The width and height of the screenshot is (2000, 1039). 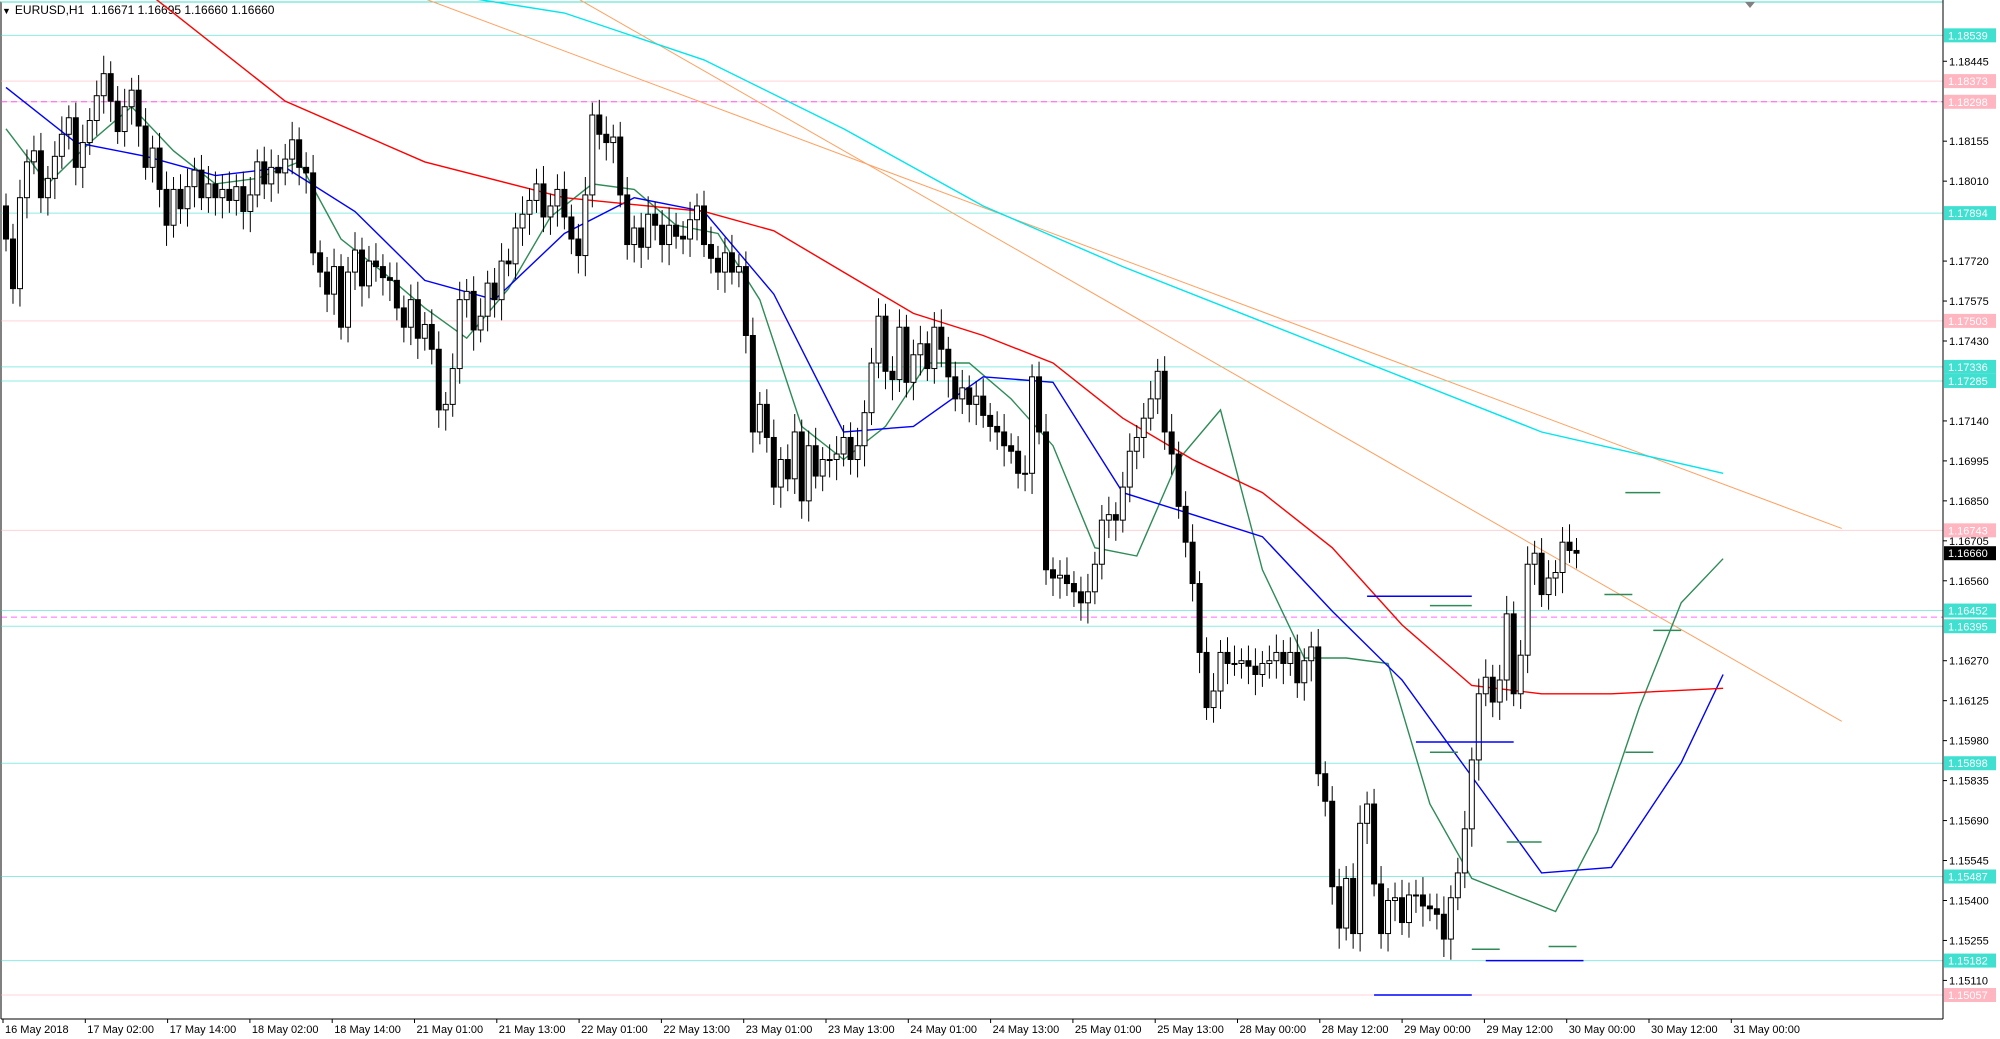 What do you see at coordinates (614, 1030) in the screenshot?
I see `x-tick-label: 22 May 01:00` at bounding box center [614, 1030].